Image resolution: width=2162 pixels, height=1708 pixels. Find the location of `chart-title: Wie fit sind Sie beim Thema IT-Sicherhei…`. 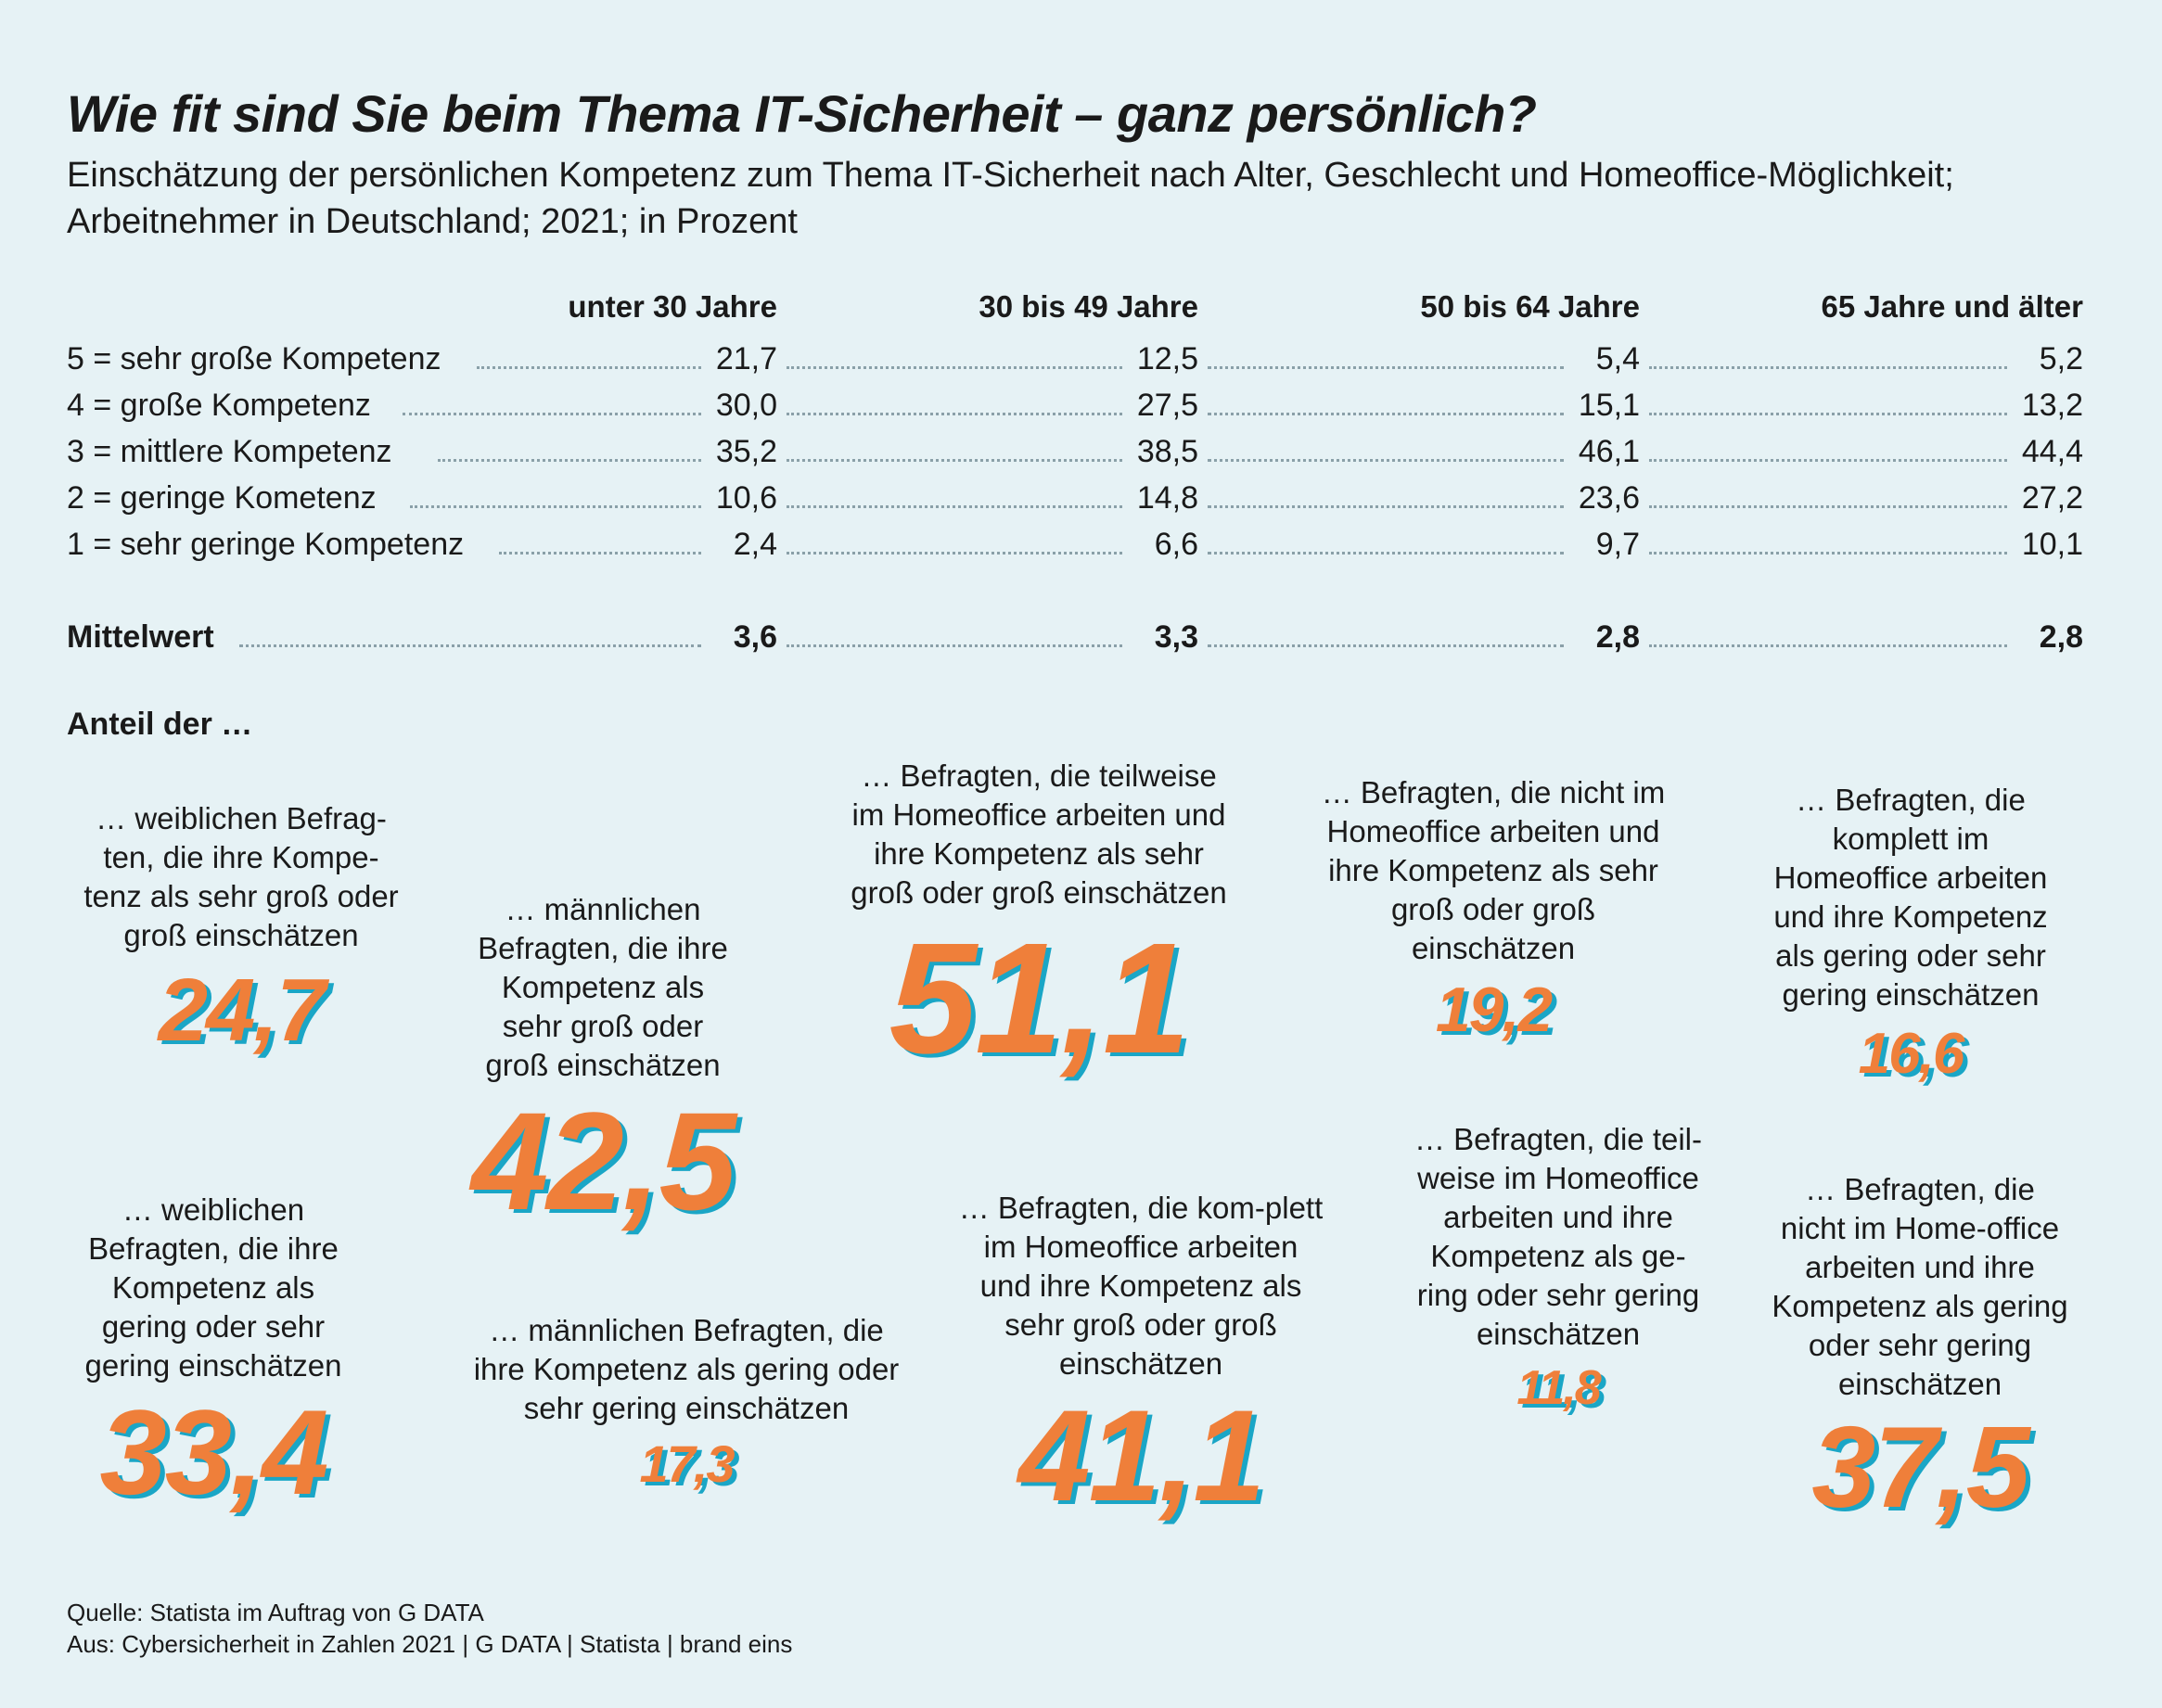

chart-title: Wie fit sind Sie beim Thema IT-Sicherhei… is located at coordinates (802, 113).